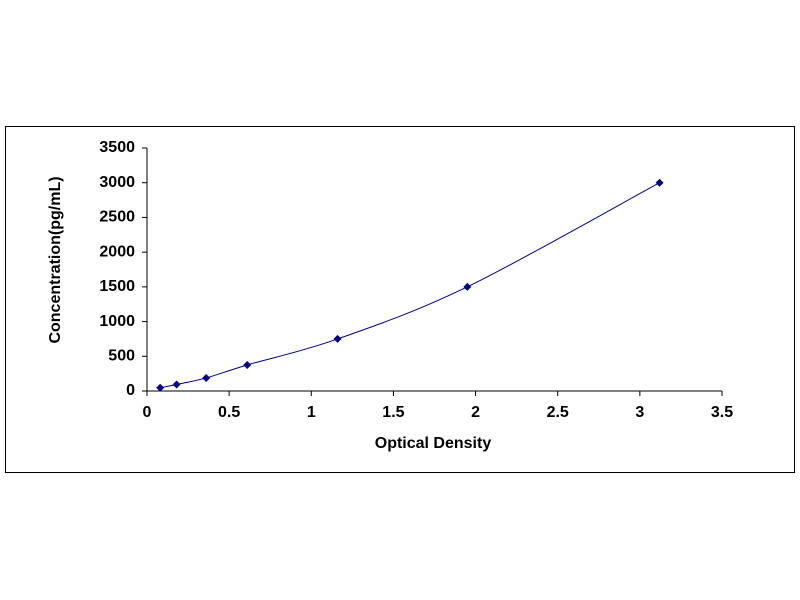  Describe the element at coordinates (117, 182) in the screenshot. I see `y-tick-label: 3000` at that location.